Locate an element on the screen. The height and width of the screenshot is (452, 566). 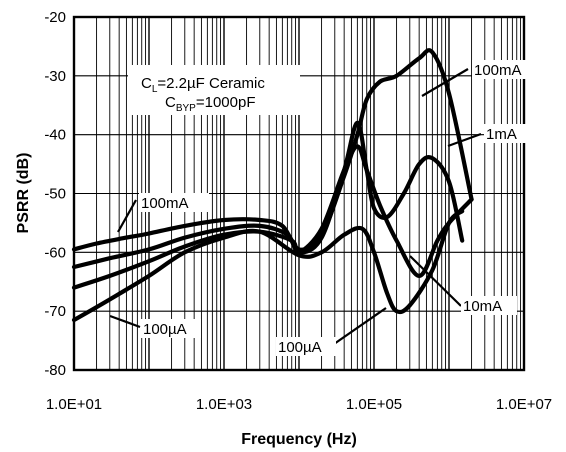
conditions-note: CL=2.2µF Ceramic CBYP=1000pF is located at coordinates (214, 90).